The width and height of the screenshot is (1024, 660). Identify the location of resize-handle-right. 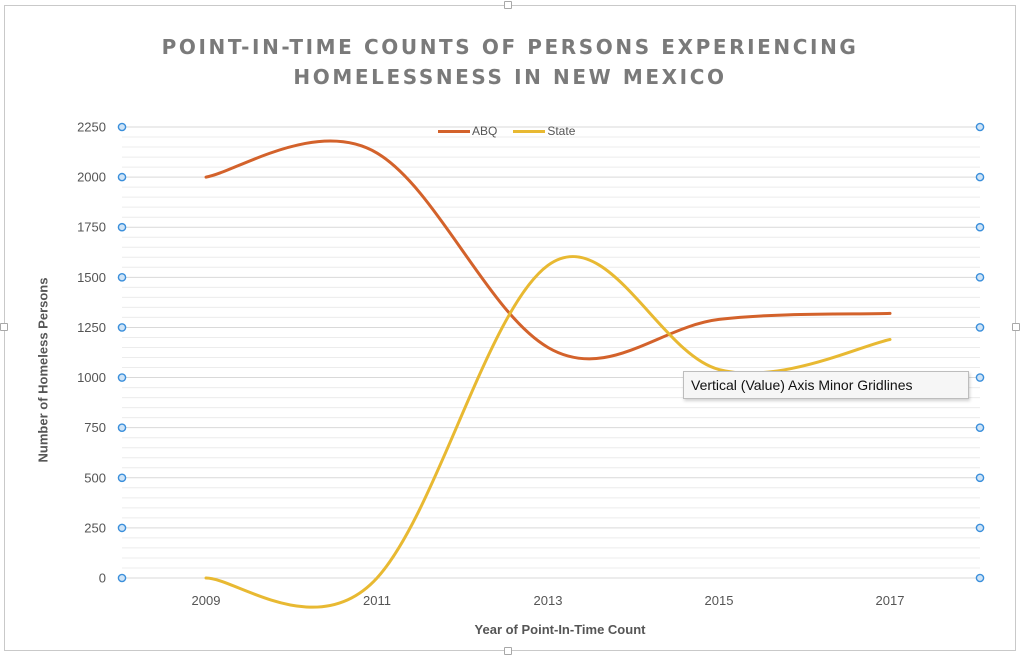
(1016, 327).